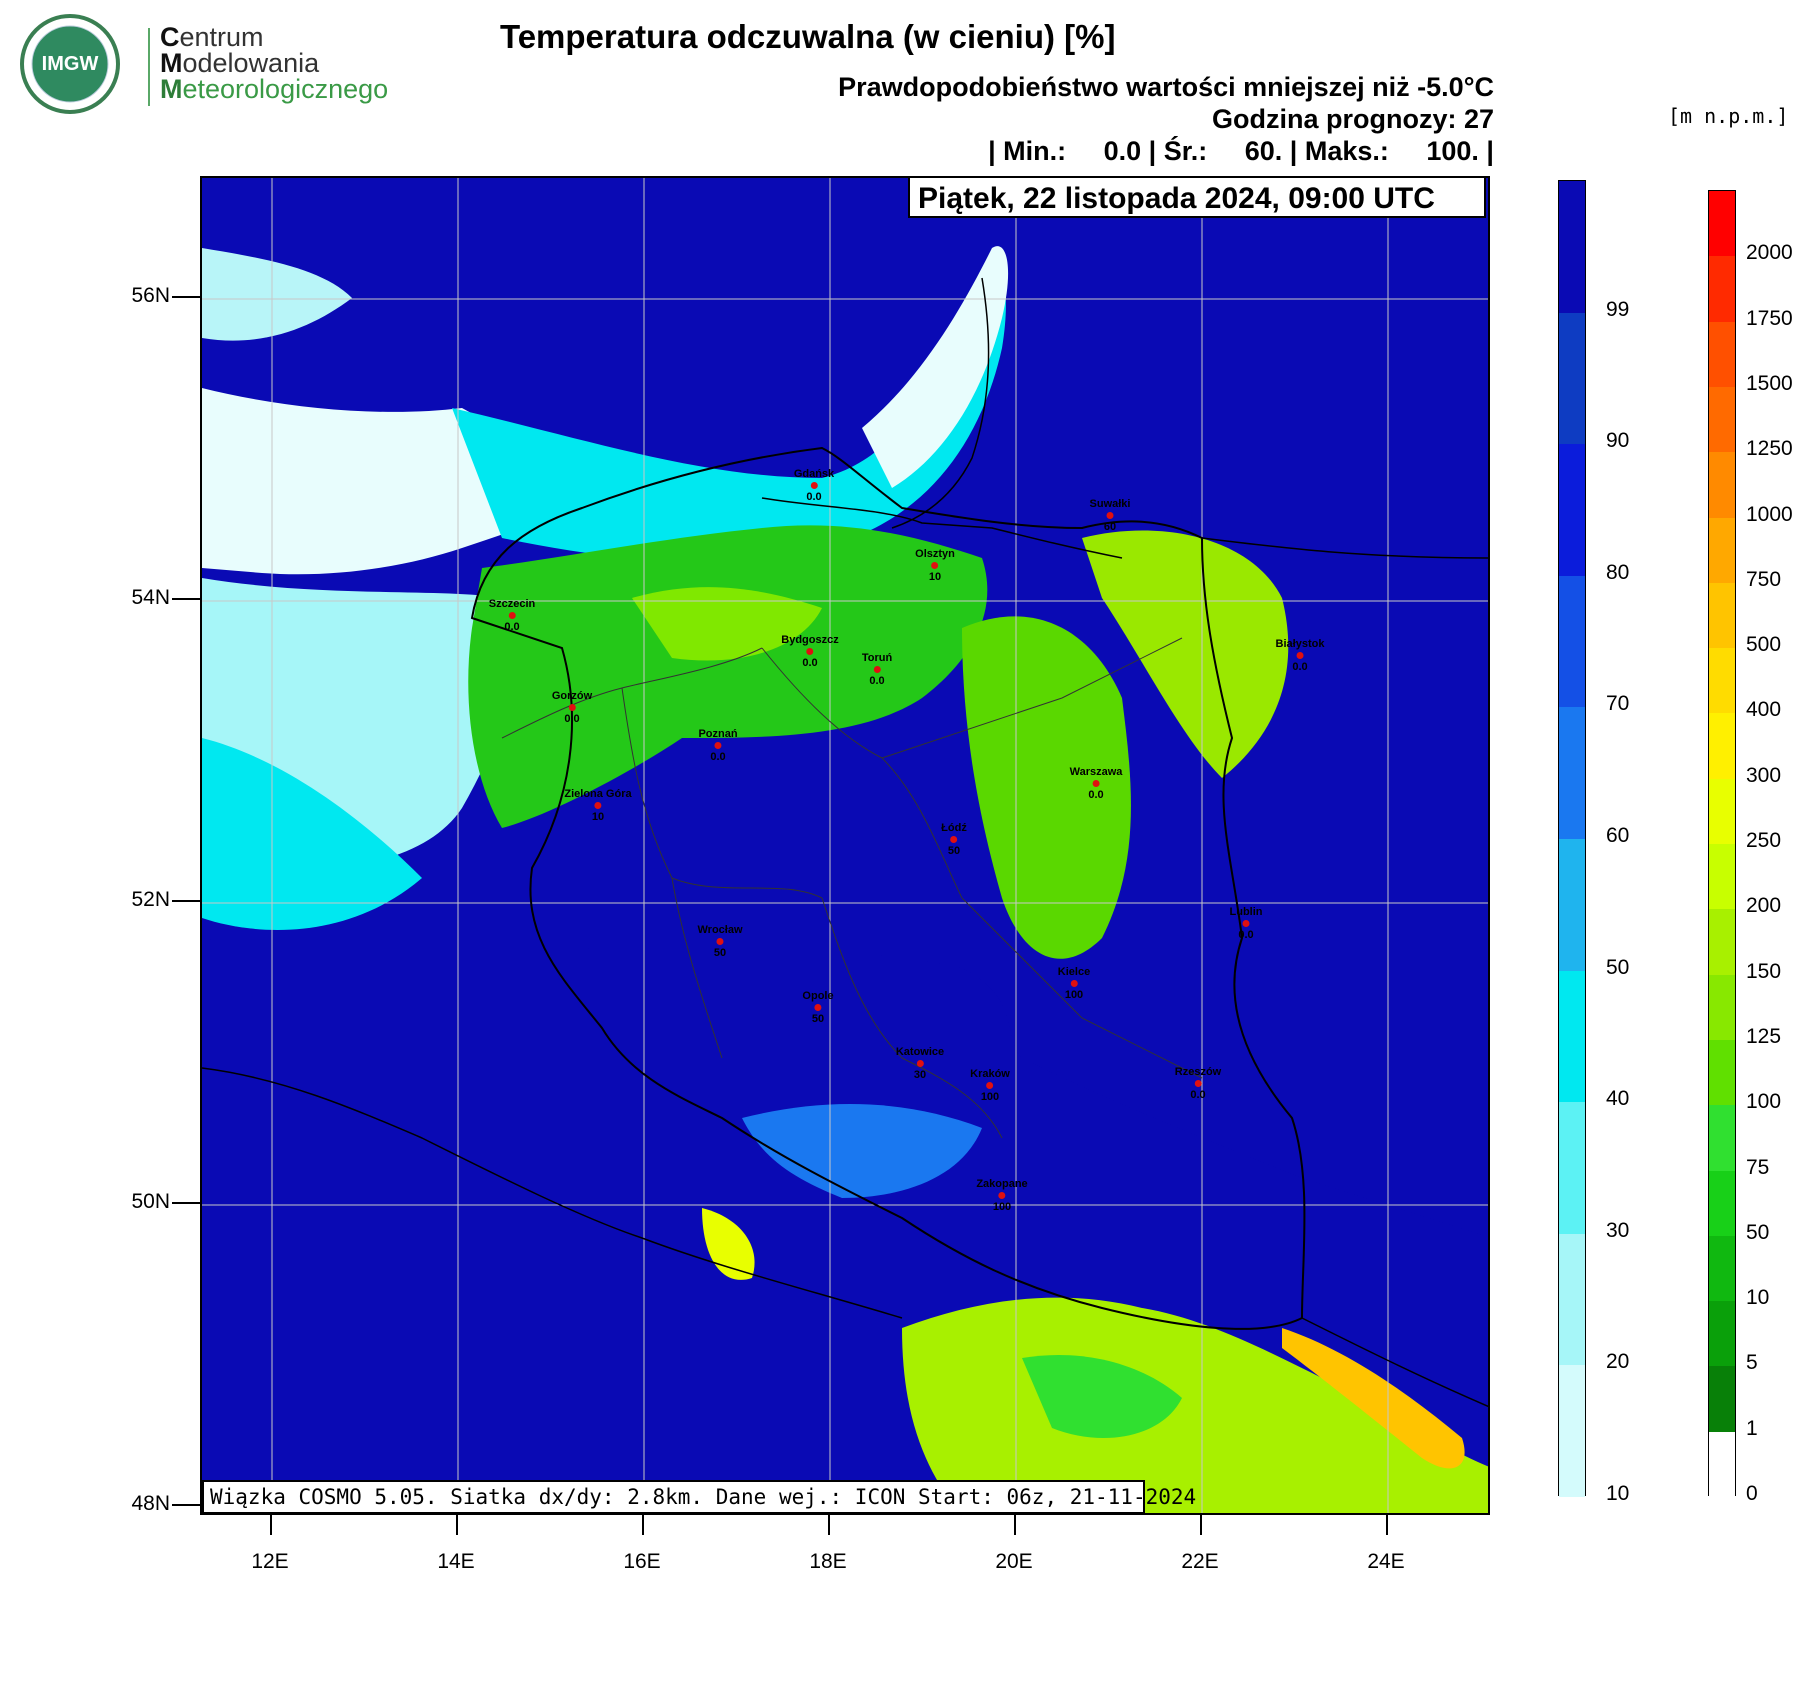 The width and height of the screenshot is (1800, 1700). I want to click on lon-label: 22E, so click(1200, 1561).